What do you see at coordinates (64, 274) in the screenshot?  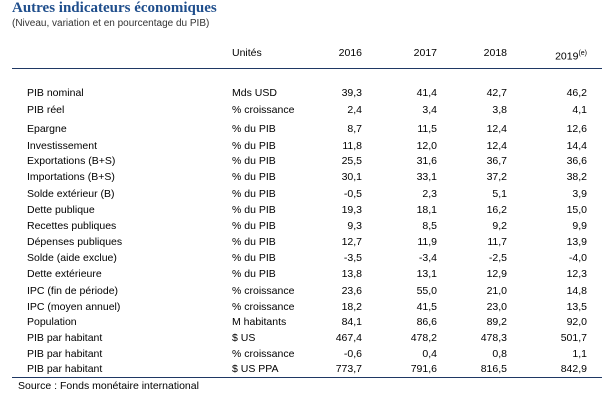 I see `row-label: Dette extérieure` at bounding box center [64, 274].